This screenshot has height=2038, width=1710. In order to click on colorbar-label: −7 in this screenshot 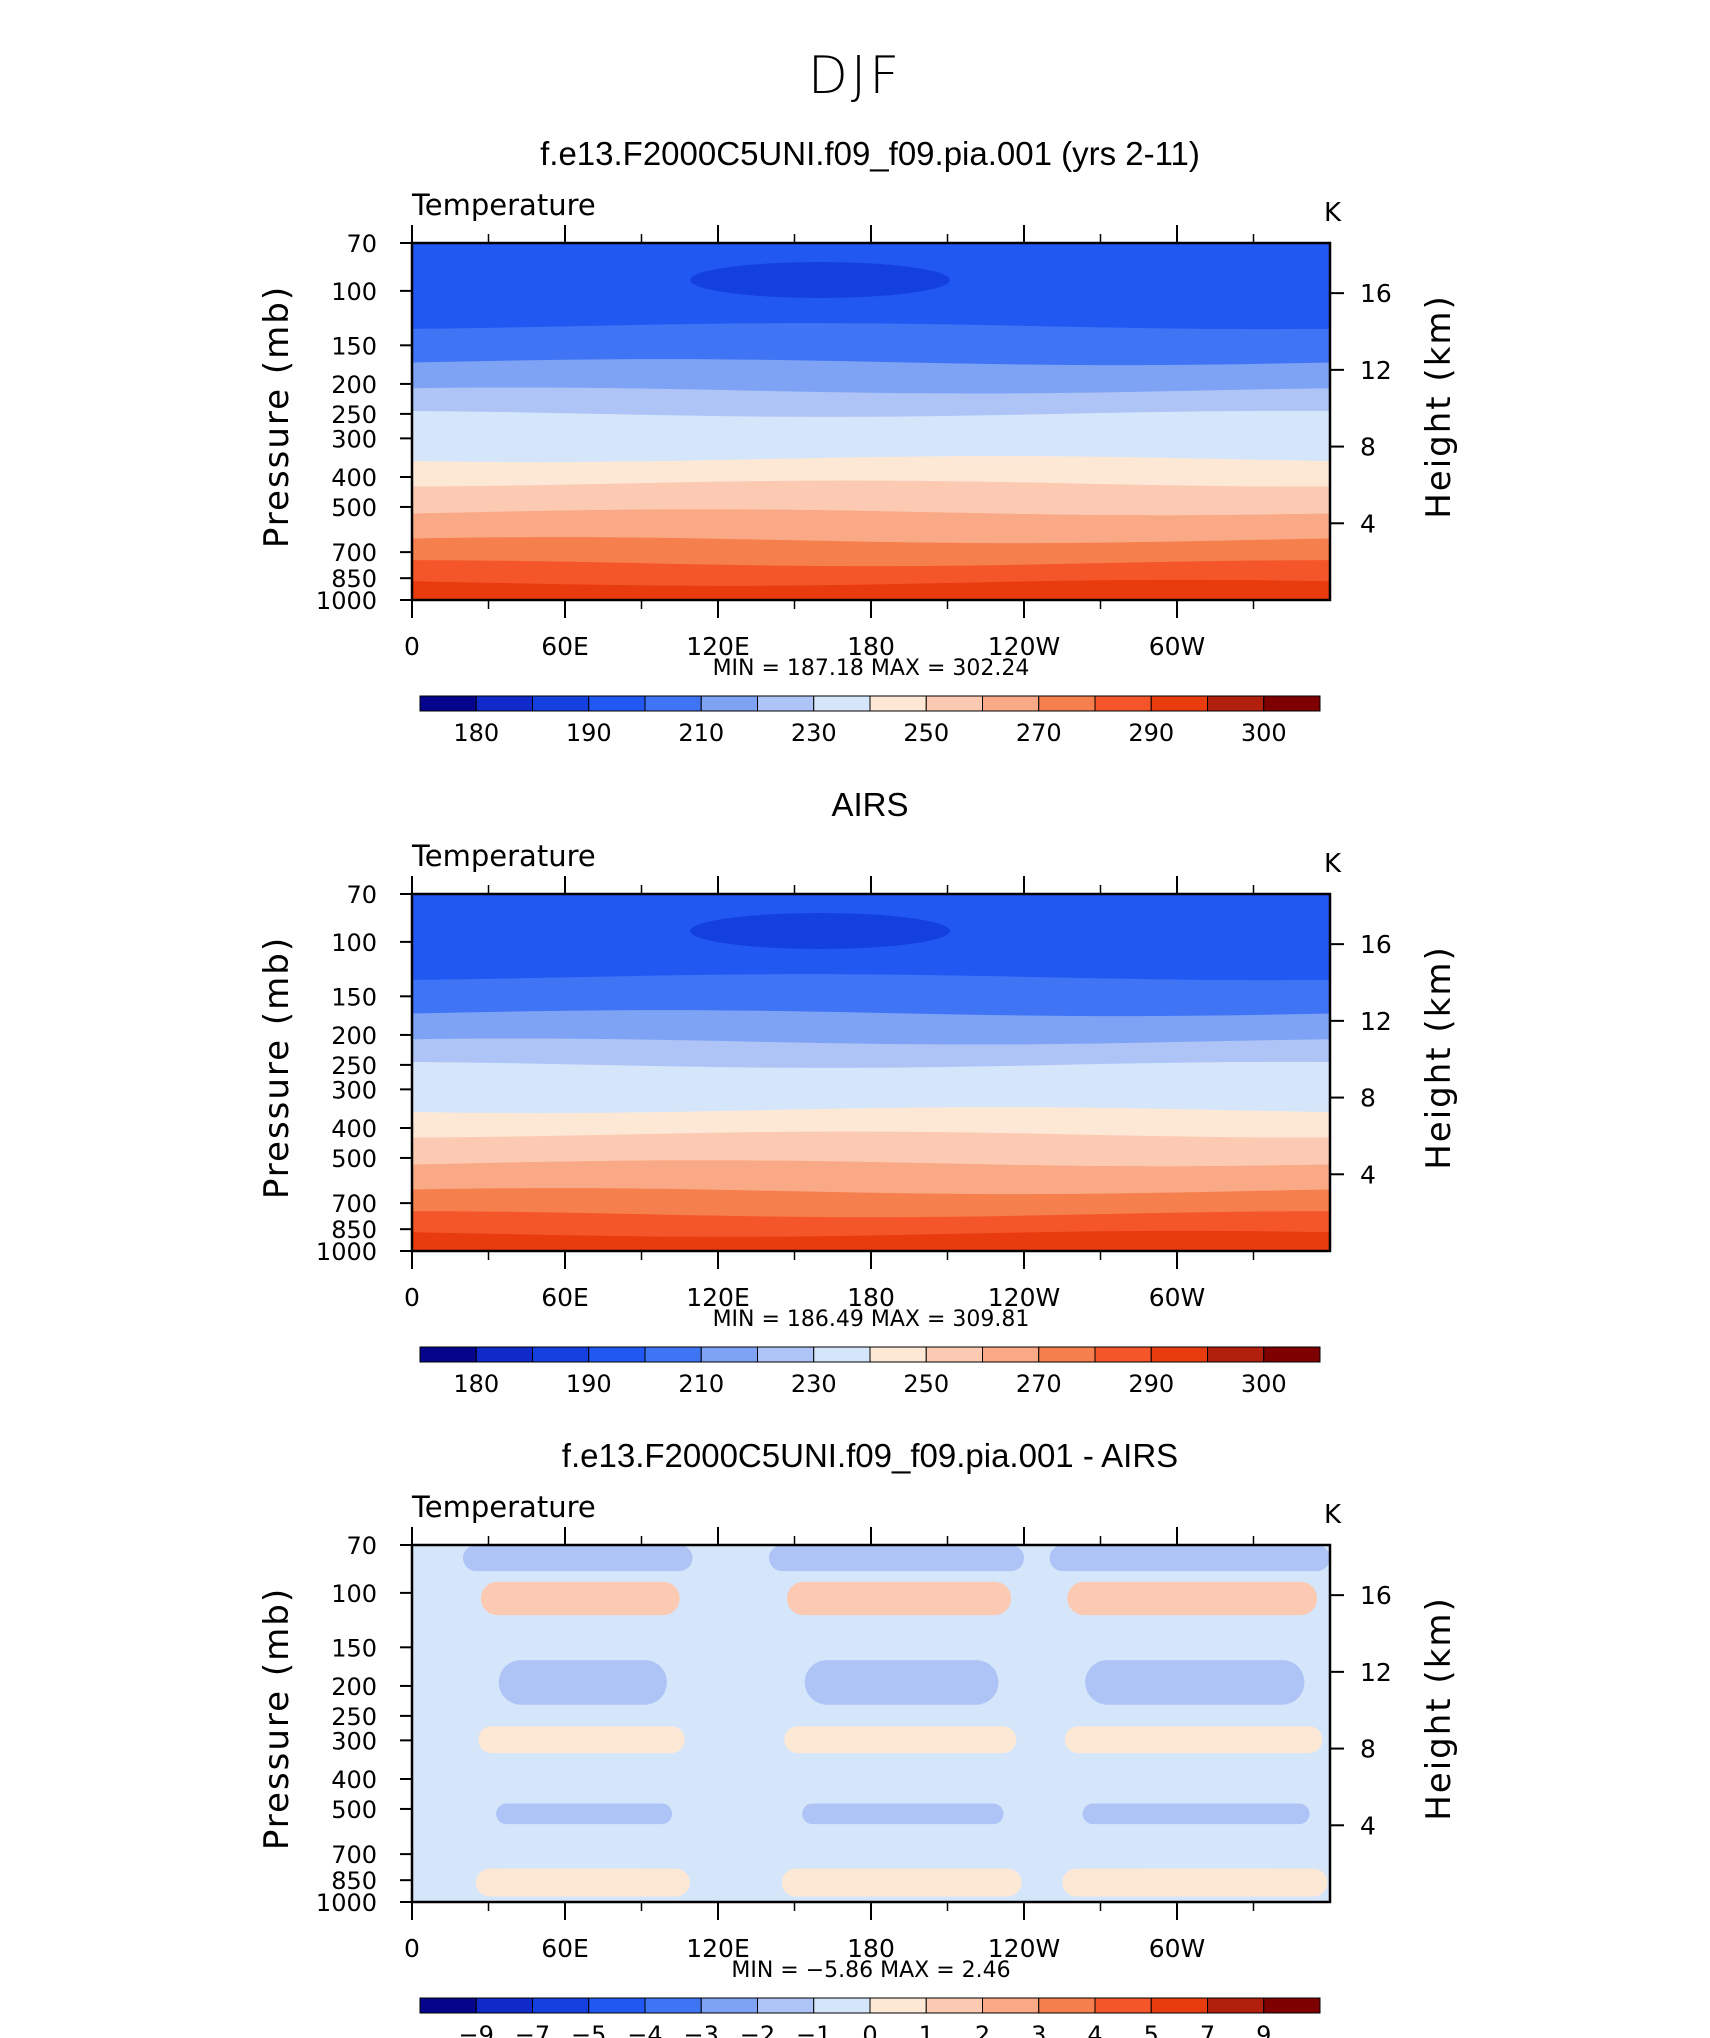, I will do `click(532, 2029)`.